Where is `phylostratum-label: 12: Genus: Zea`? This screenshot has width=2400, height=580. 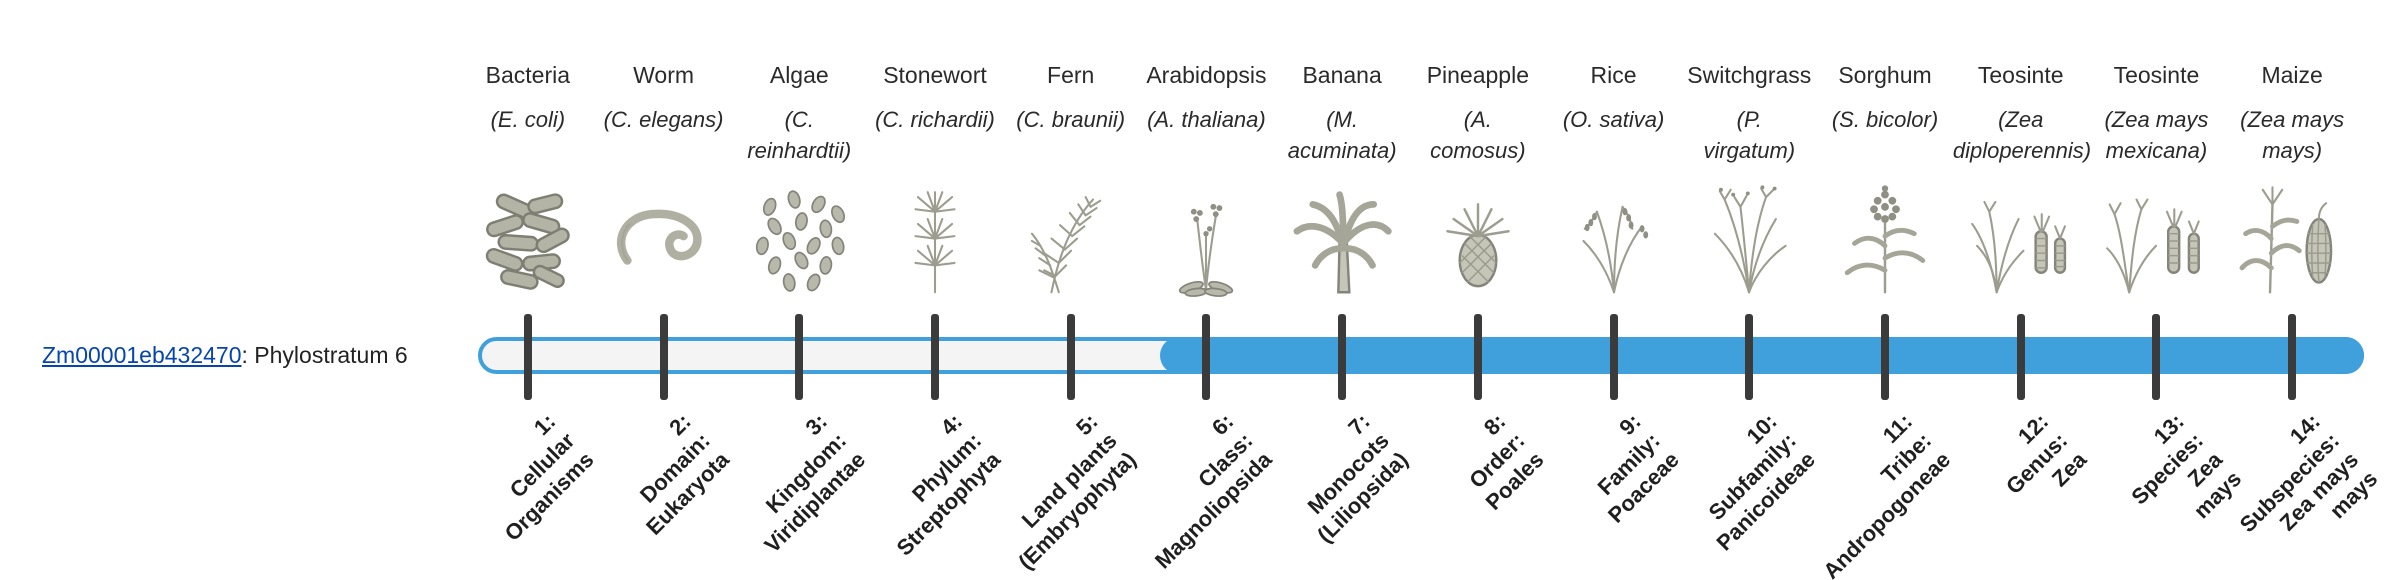
phylostratum-label: 12: Genus: Zea is located at coordinates (2046, 454).